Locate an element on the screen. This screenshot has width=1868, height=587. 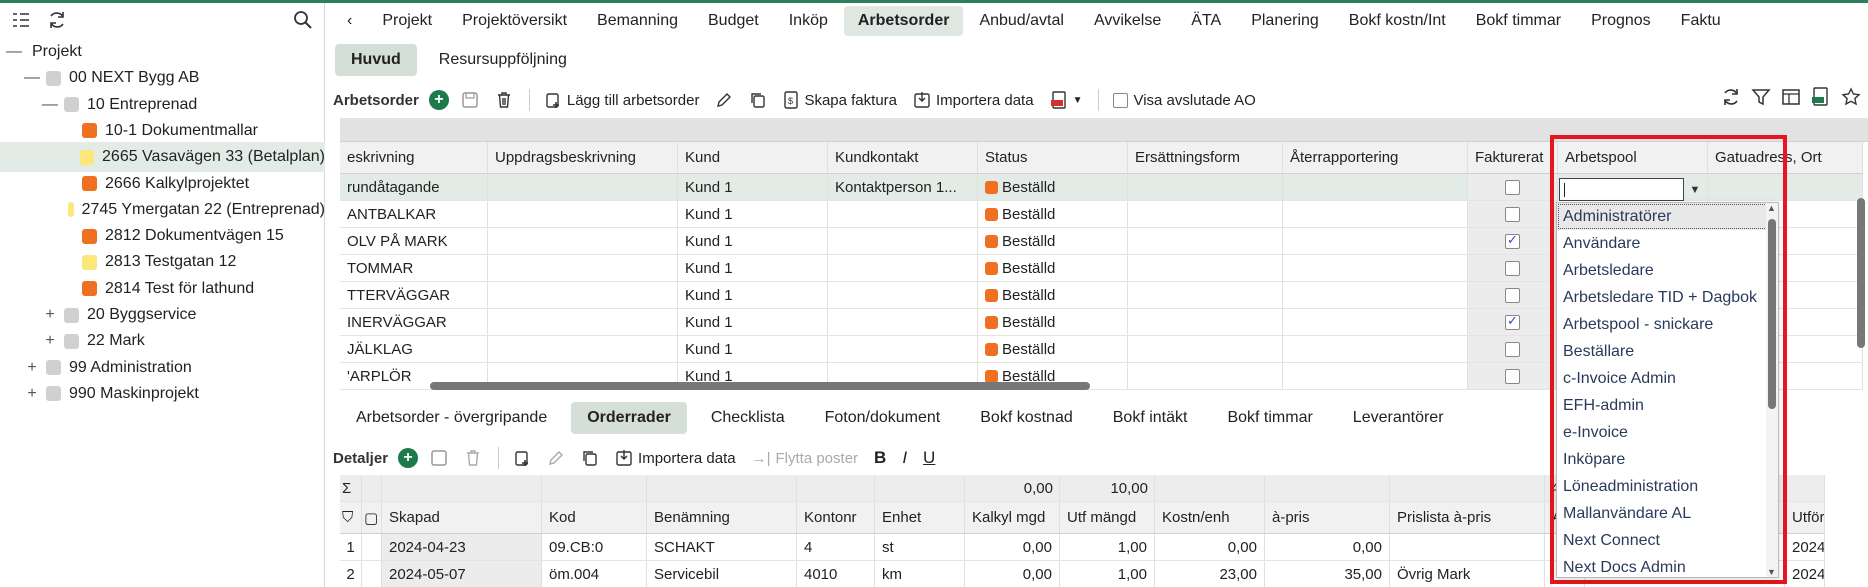
sub-tab: Huvud is located at coordinates (376, 60).